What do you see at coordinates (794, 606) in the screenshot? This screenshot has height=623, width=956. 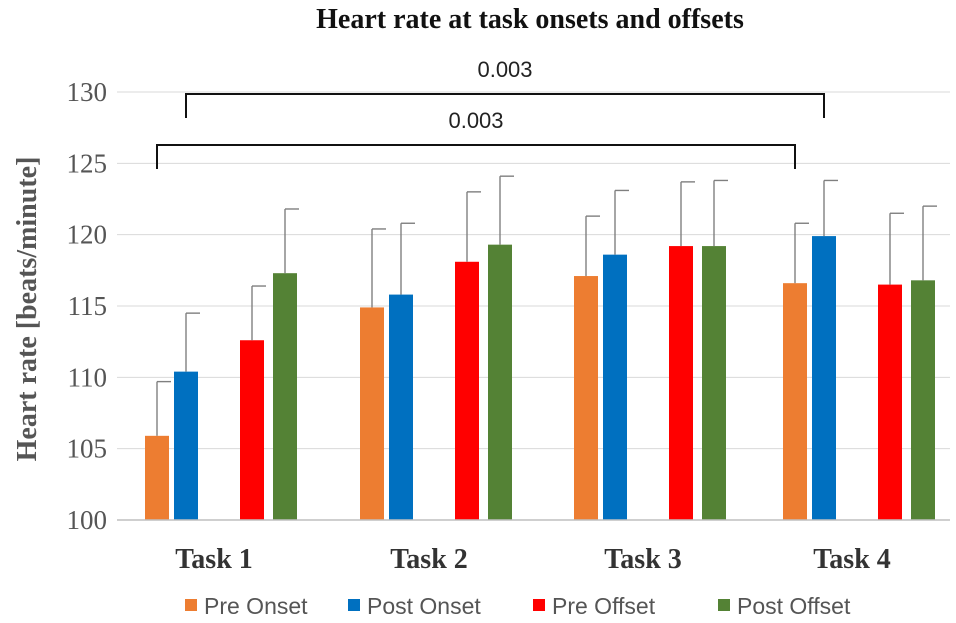 I see `legend-label: Post Offset` at bounding box center [794, 606].